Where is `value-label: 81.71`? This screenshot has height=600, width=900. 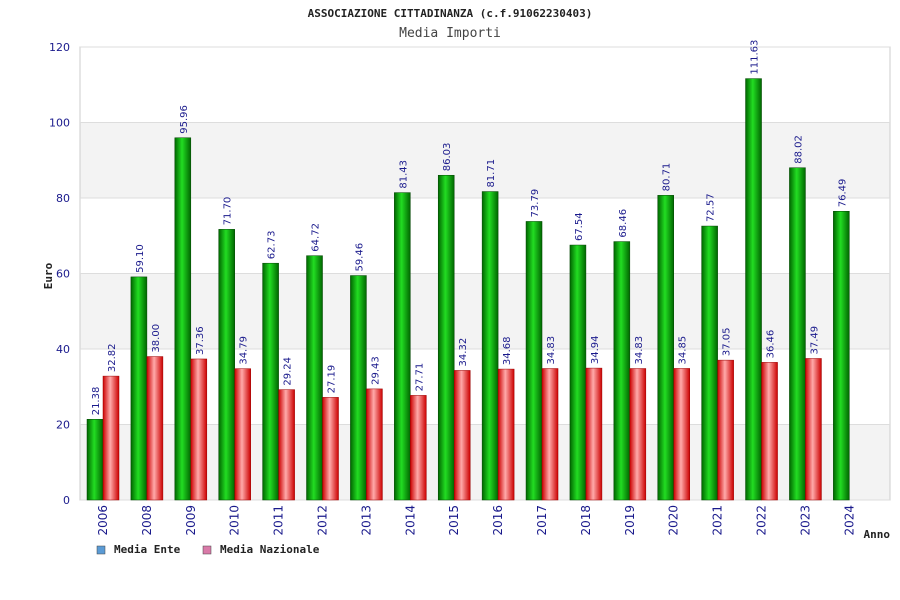
value-label: 81.71 is located at coordinates (491, 173).